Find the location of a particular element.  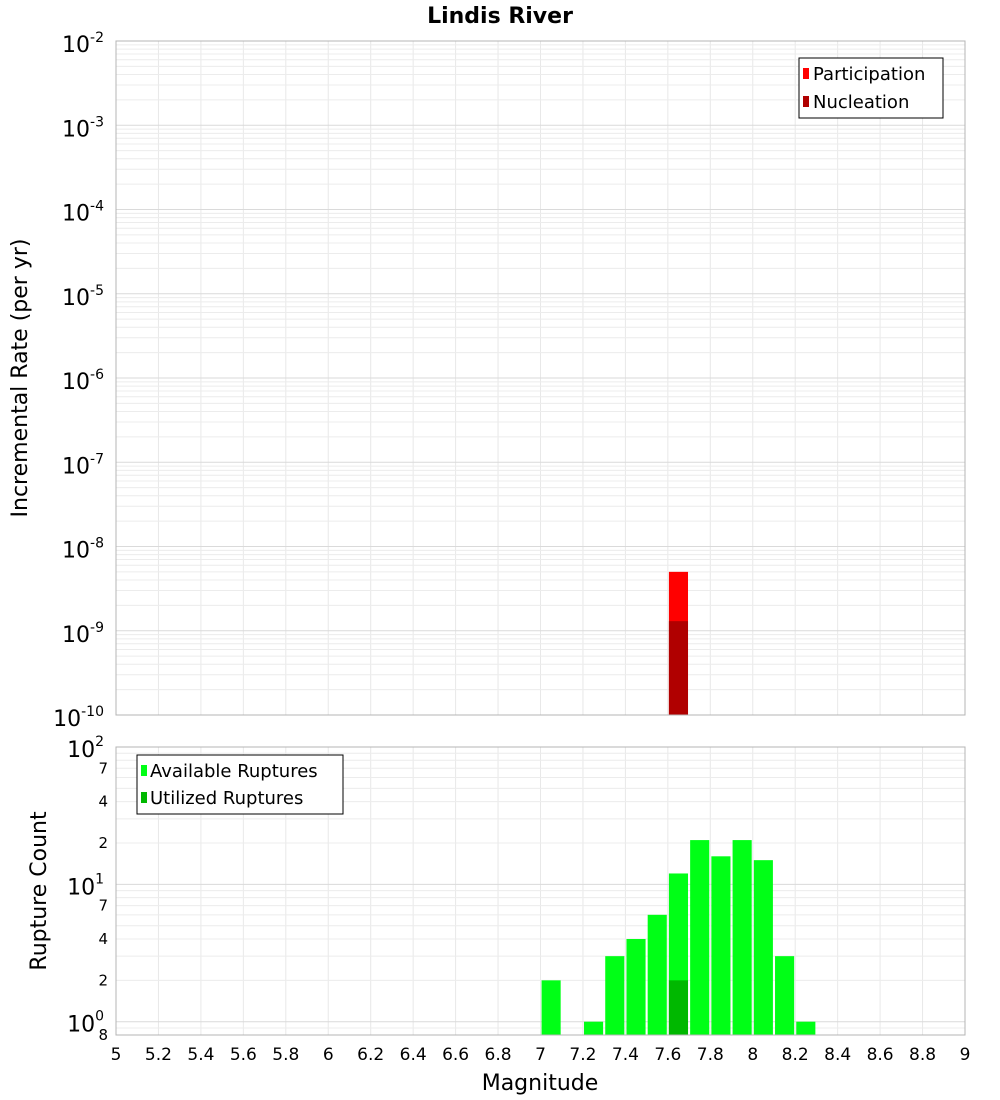

rate-y-tick-label: 10⁻⁷ is located at coordinates (83, 465).